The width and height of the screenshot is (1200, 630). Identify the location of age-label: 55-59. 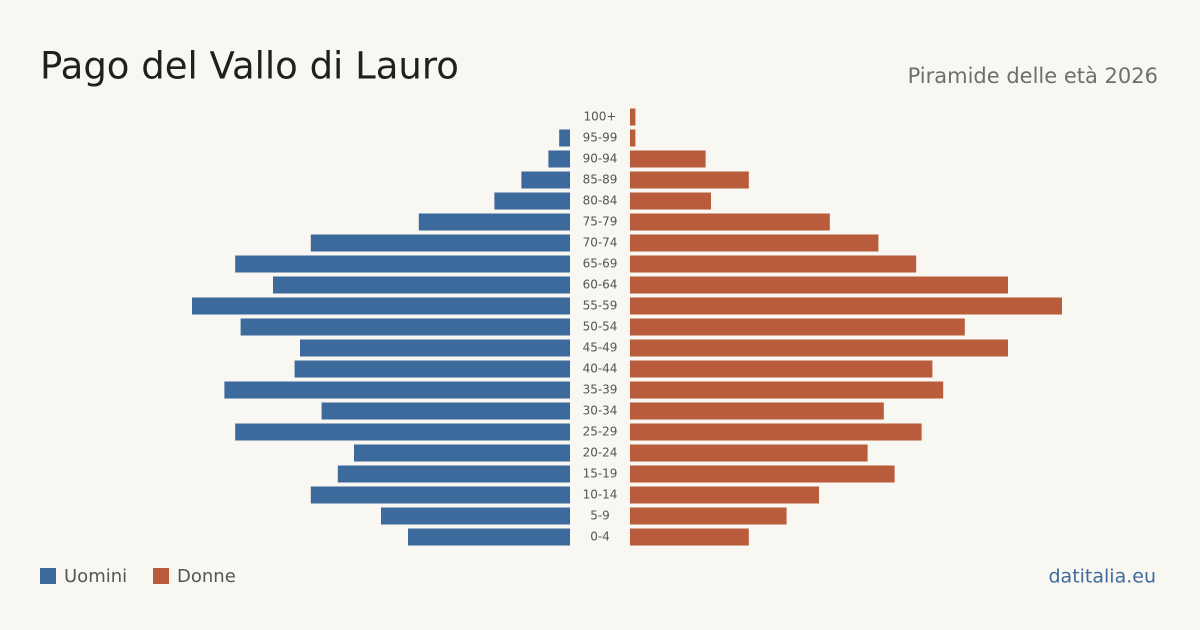
(600, 306).